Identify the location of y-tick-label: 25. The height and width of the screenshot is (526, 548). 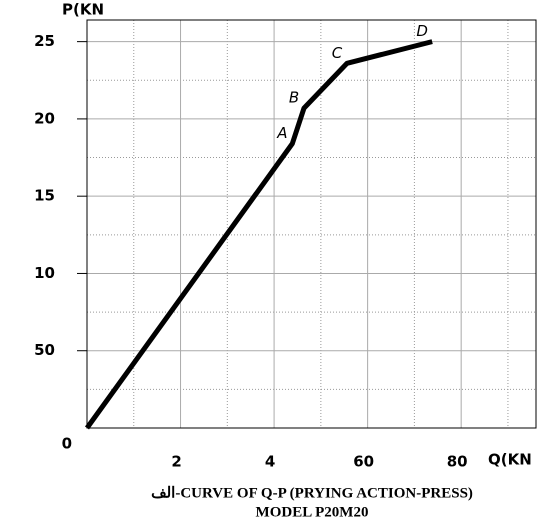
(44, 41).